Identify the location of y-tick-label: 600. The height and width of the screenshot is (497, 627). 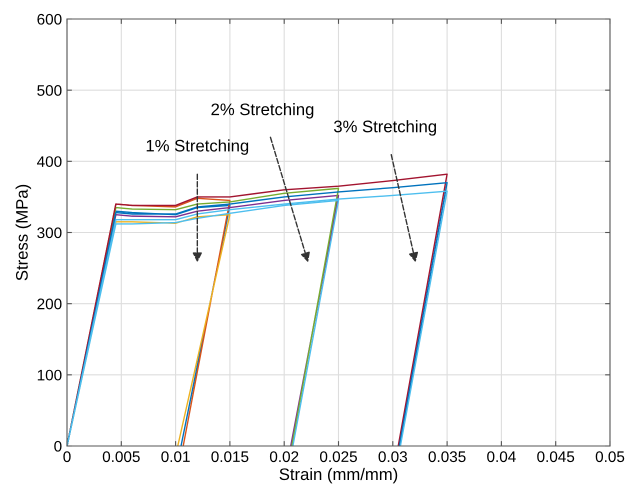
(49, 19).